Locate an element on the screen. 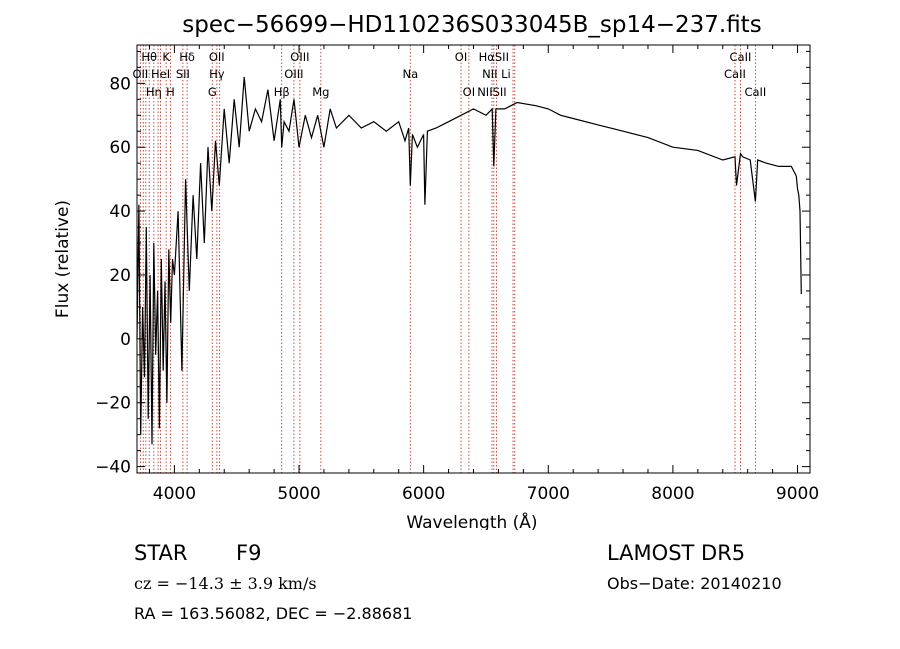 This screenshot has width=900, height=649. x-tick-label: 9000 is located at coordinates (797, 494).